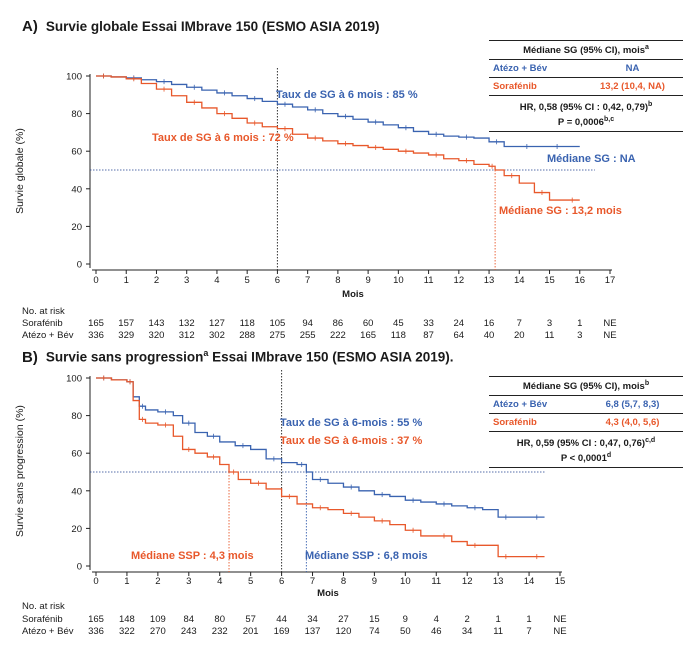 The width and height of the screenshot is (700, 655). I want to click on stats-header: Médiane SG (95% CI), moisa, so click(586, 51).